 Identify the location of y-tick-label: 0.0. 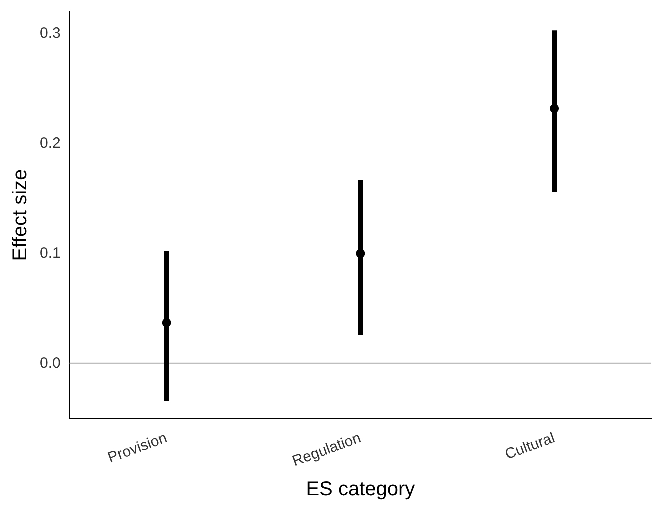
(50, 363).